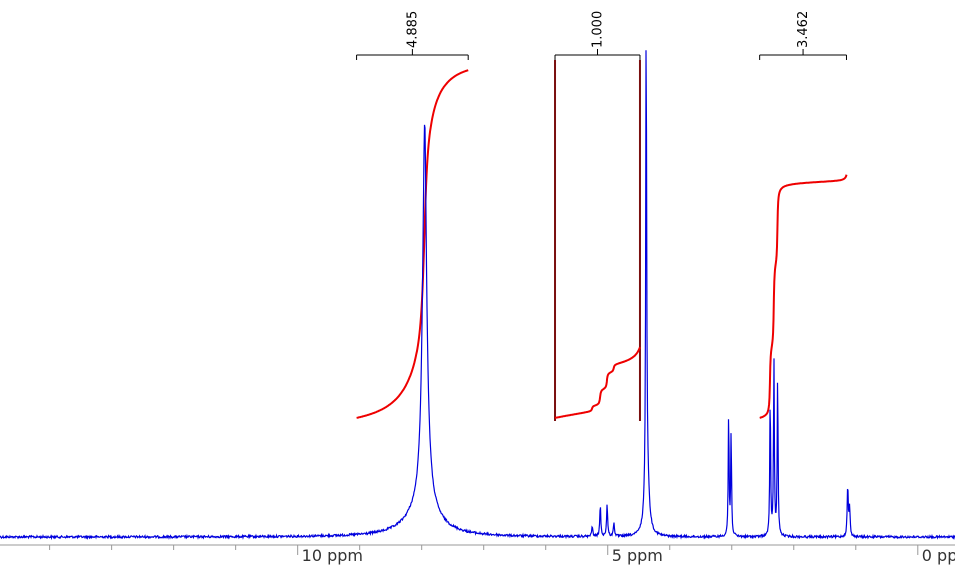 This screenshot has width=955, height=565. Describe the element at coordinates (938, 555) in the screenshot. I see `x-axis-tick-label: 0 ppm` at that location.